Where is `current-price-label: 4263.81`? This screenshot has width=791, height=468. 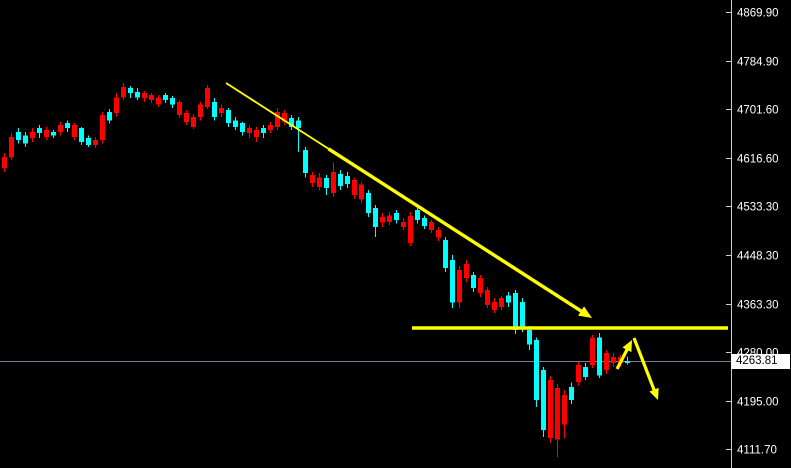
current-price-label: 4263.81 is located at coordinates (760, 361).